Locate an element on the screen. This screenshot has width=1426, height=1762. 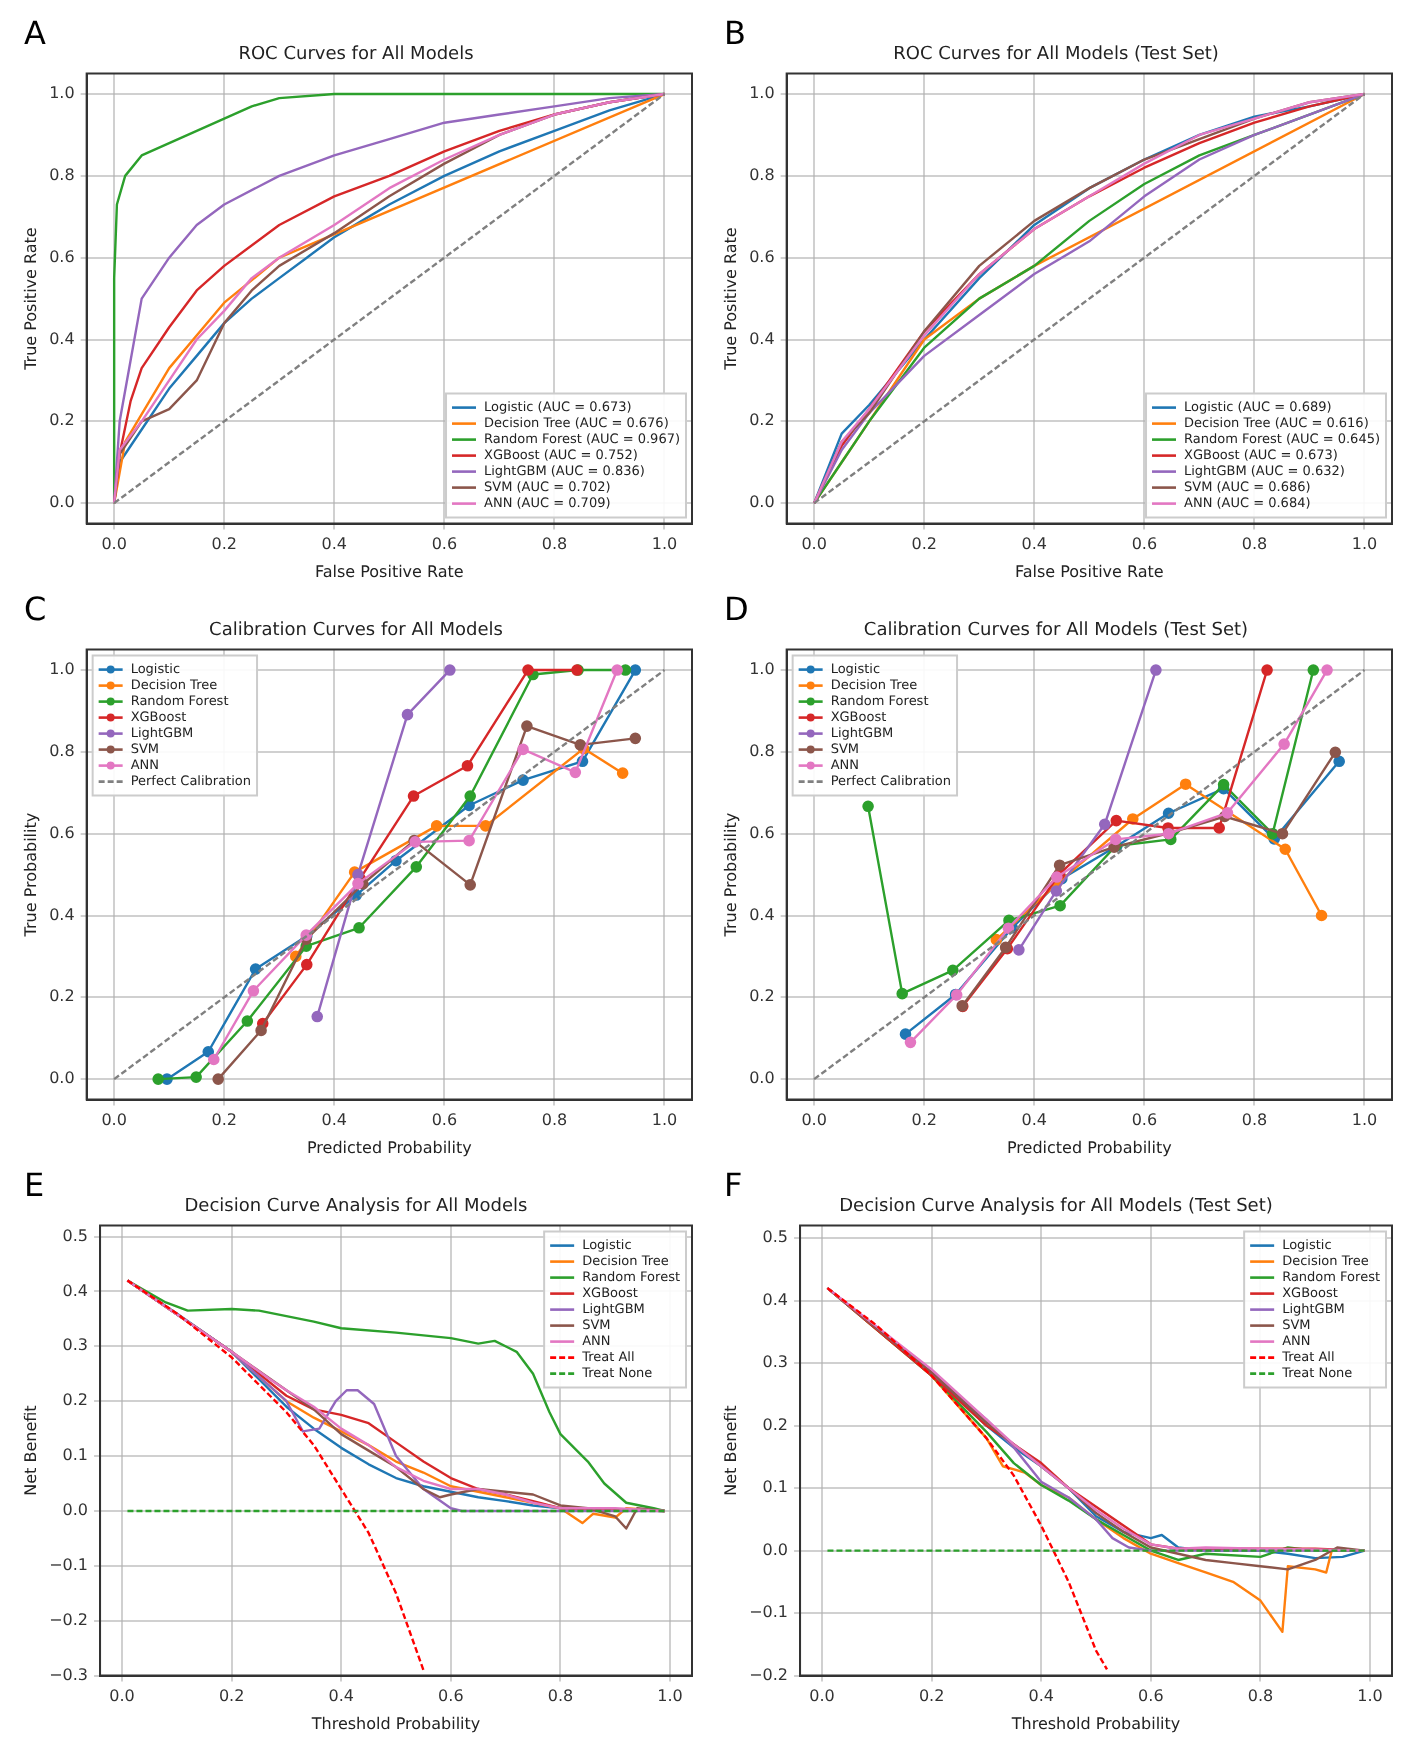
text: D is located at coordinates (736, 609).